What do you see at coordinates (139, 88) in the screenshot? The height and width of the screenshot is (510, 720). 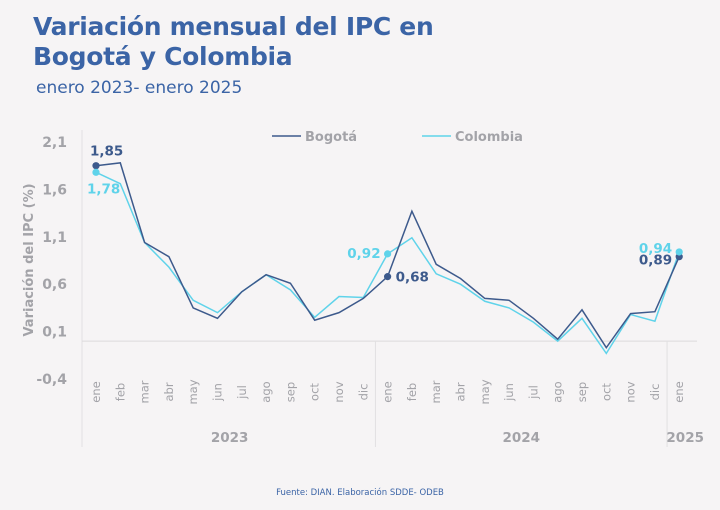 I see `chart-subtitle: enero 2023- enero 2025` at bounding box center [139, 88].